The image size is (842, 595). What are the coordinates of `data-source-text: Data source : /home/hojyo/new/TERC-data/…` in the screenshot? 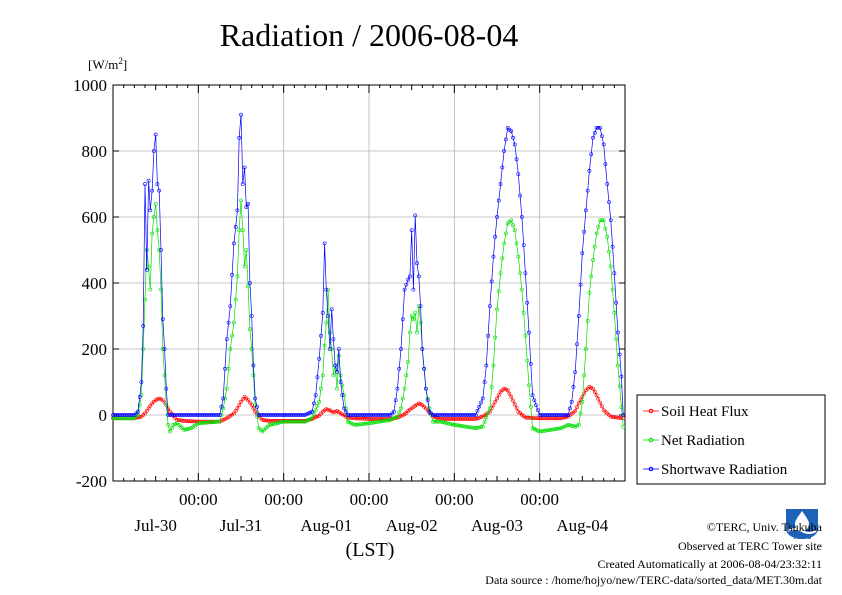 It's located at (653, 580).